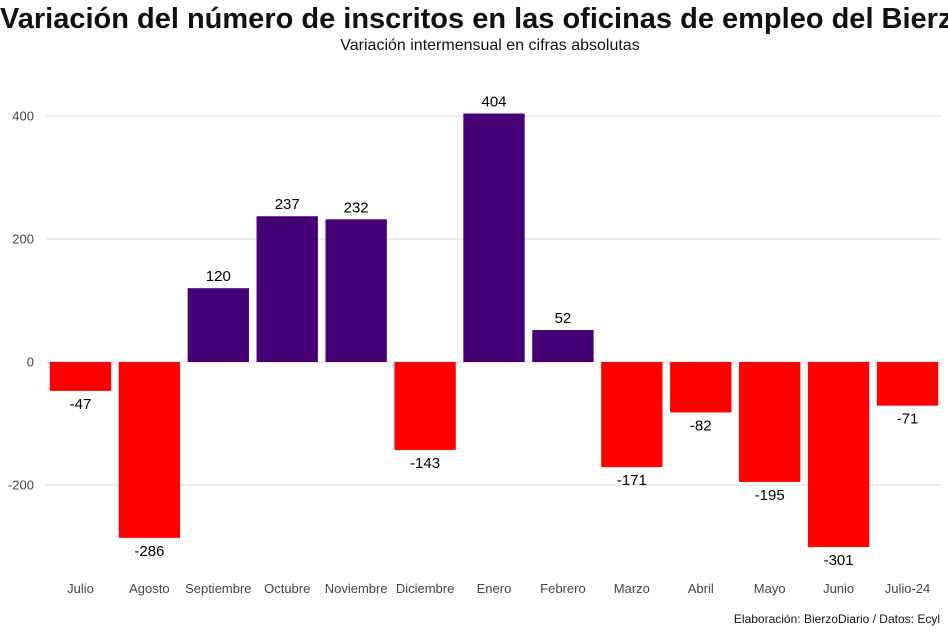  I want to click on data-label: 120, so click(218, 276).